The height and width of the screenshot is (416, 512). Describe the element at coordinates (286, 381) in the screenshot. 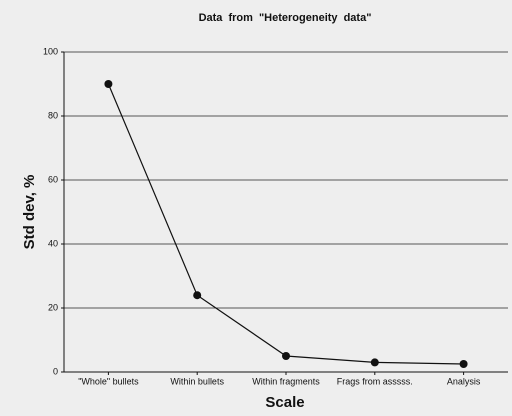

I see `x-tick-label: Within fragments` at that location.